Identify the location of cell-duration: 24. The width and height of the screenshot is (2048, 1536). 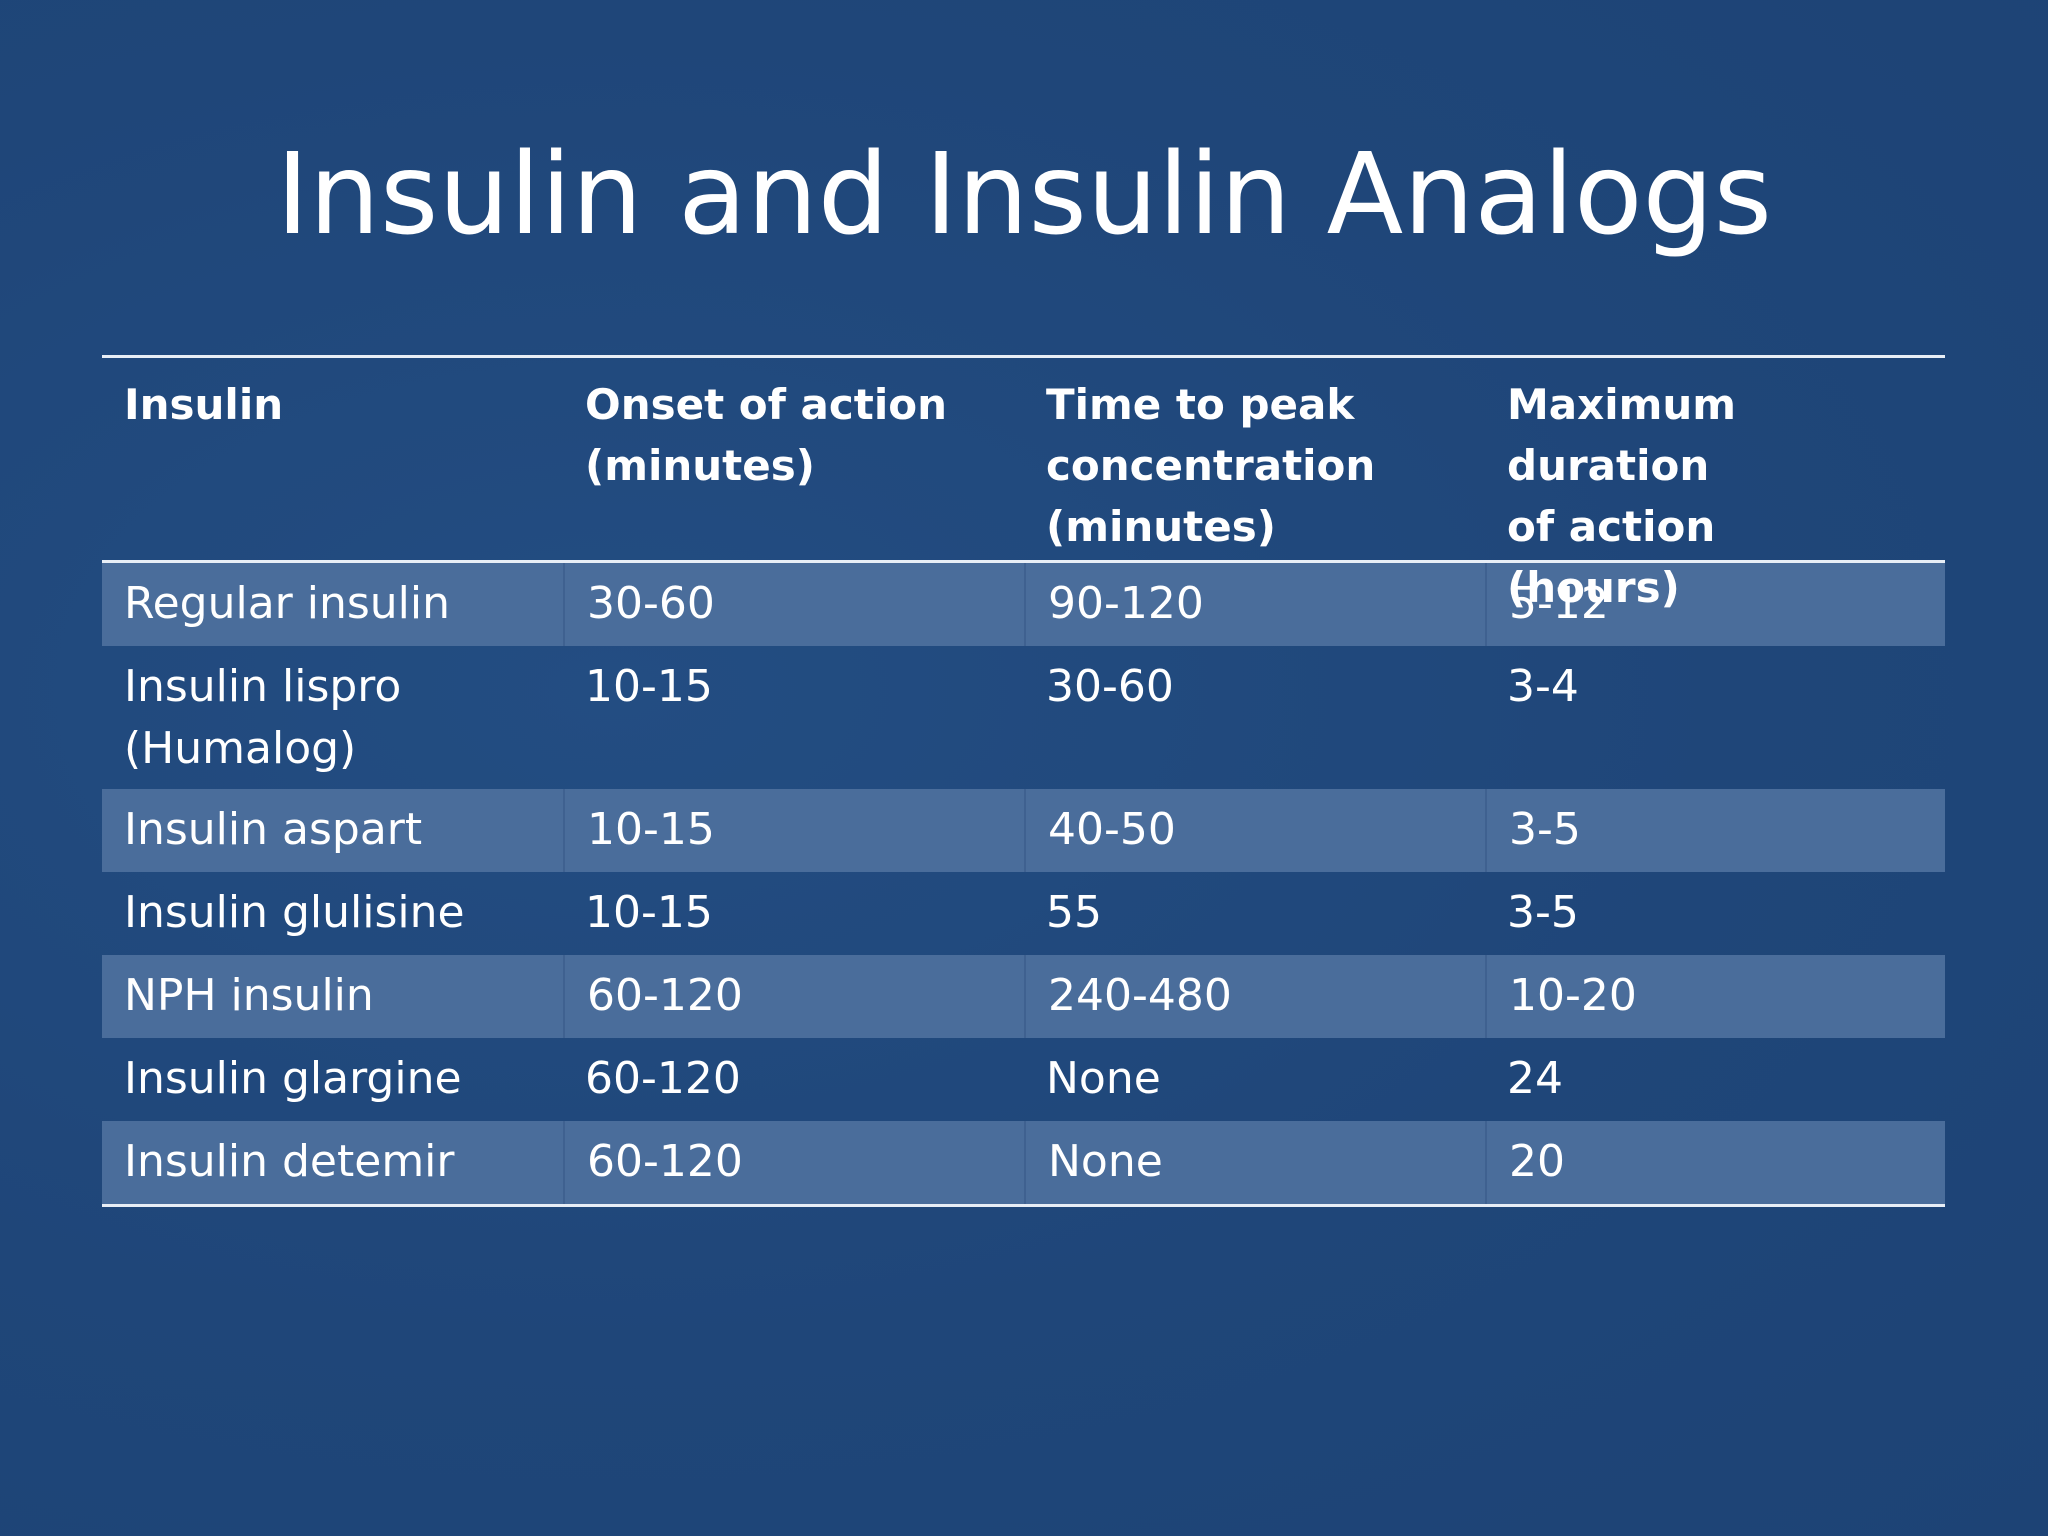
(1535, 1078).